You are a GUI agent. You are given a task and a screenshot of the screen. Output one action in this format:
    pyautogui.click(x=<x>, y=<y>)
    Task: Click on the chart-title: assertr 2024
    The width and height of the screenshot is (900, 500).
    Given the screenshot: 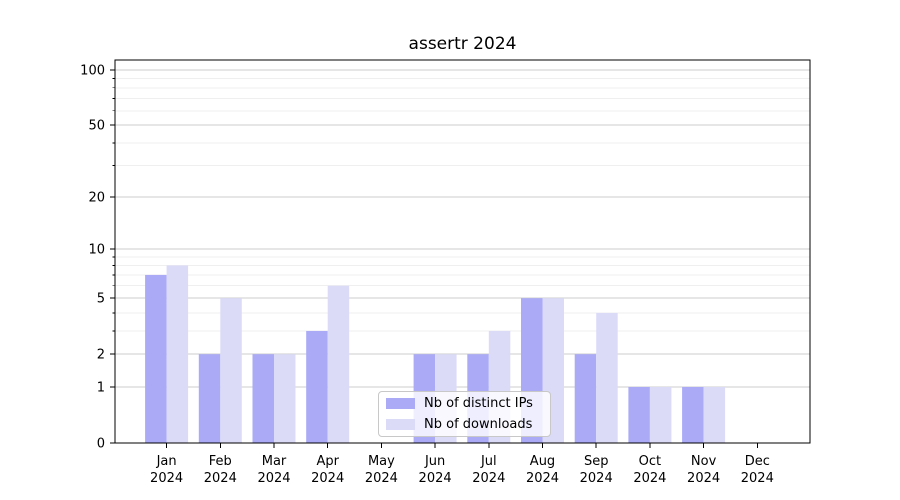 What is the action you would take?
    pyautogui.click(x=462, y=44)
    